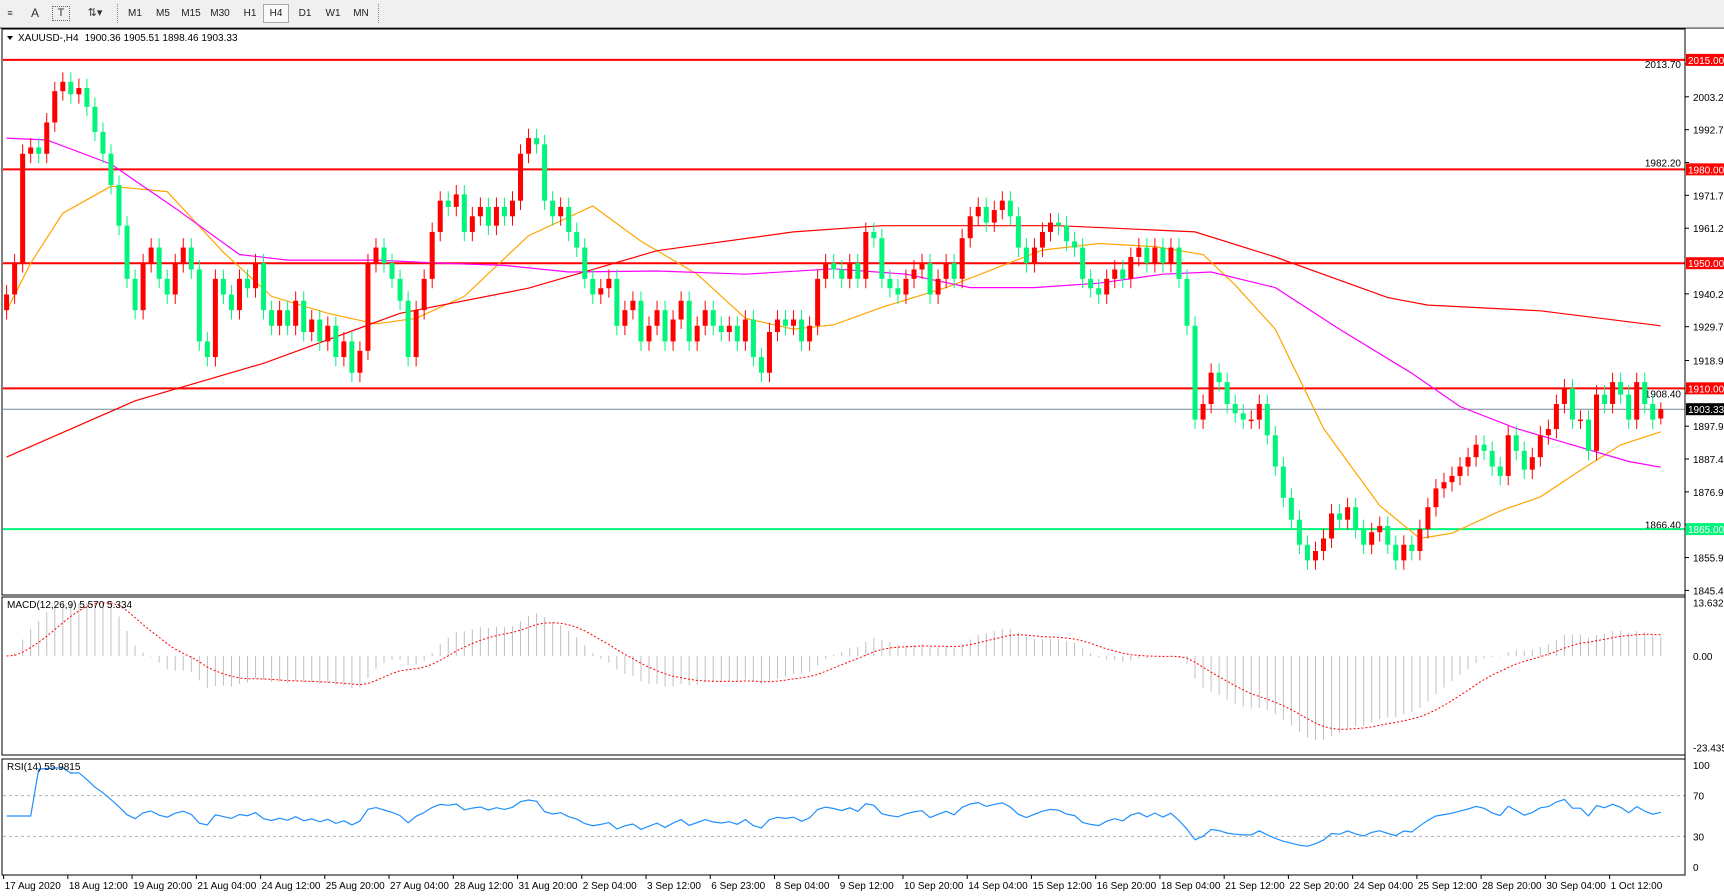 The width and height of the screenshot is (1724, 896). I want to click on timeframe-m15: M15, so click(191, 13).